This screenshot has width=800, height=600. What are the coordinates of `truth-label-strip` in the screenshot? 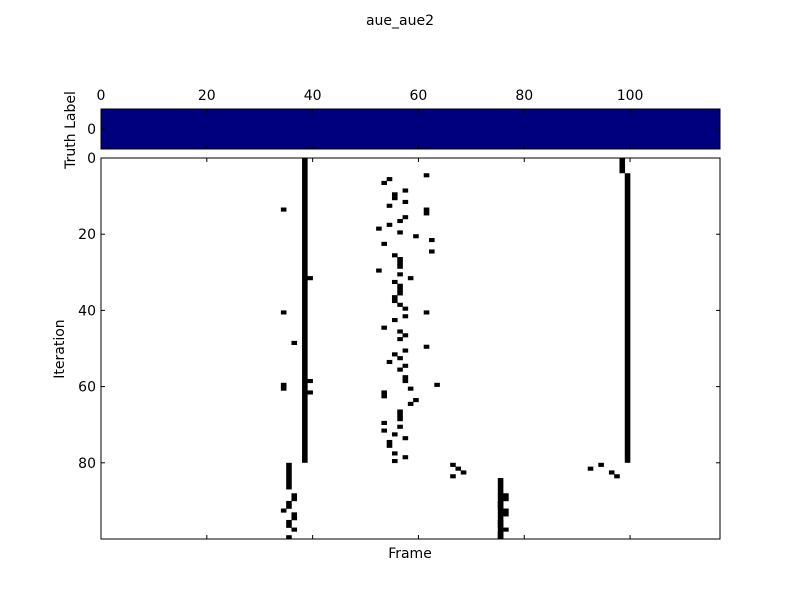 It's located at (410, 129).